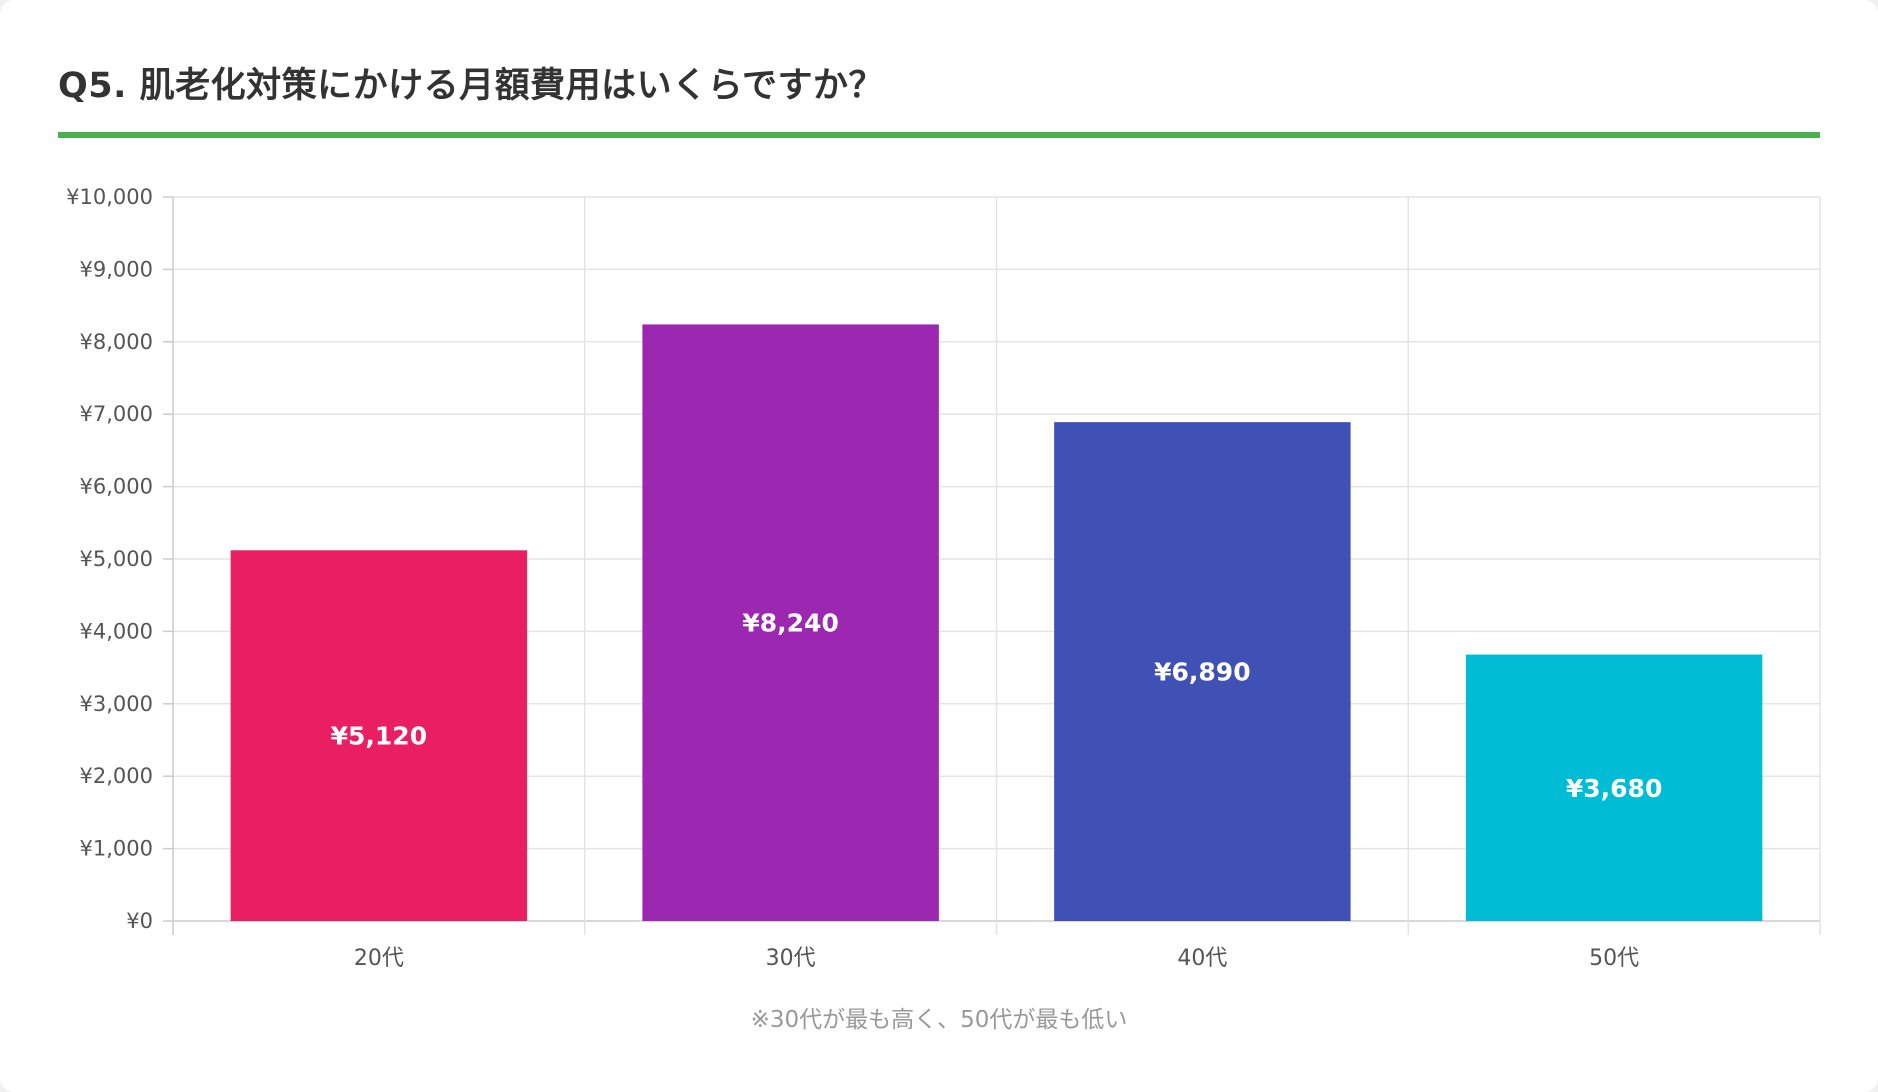  What do you see at coordinates (116, 414) in the screenshot?
I see `y-tick-label: ¥7,000` at bounding box center [116, 414].